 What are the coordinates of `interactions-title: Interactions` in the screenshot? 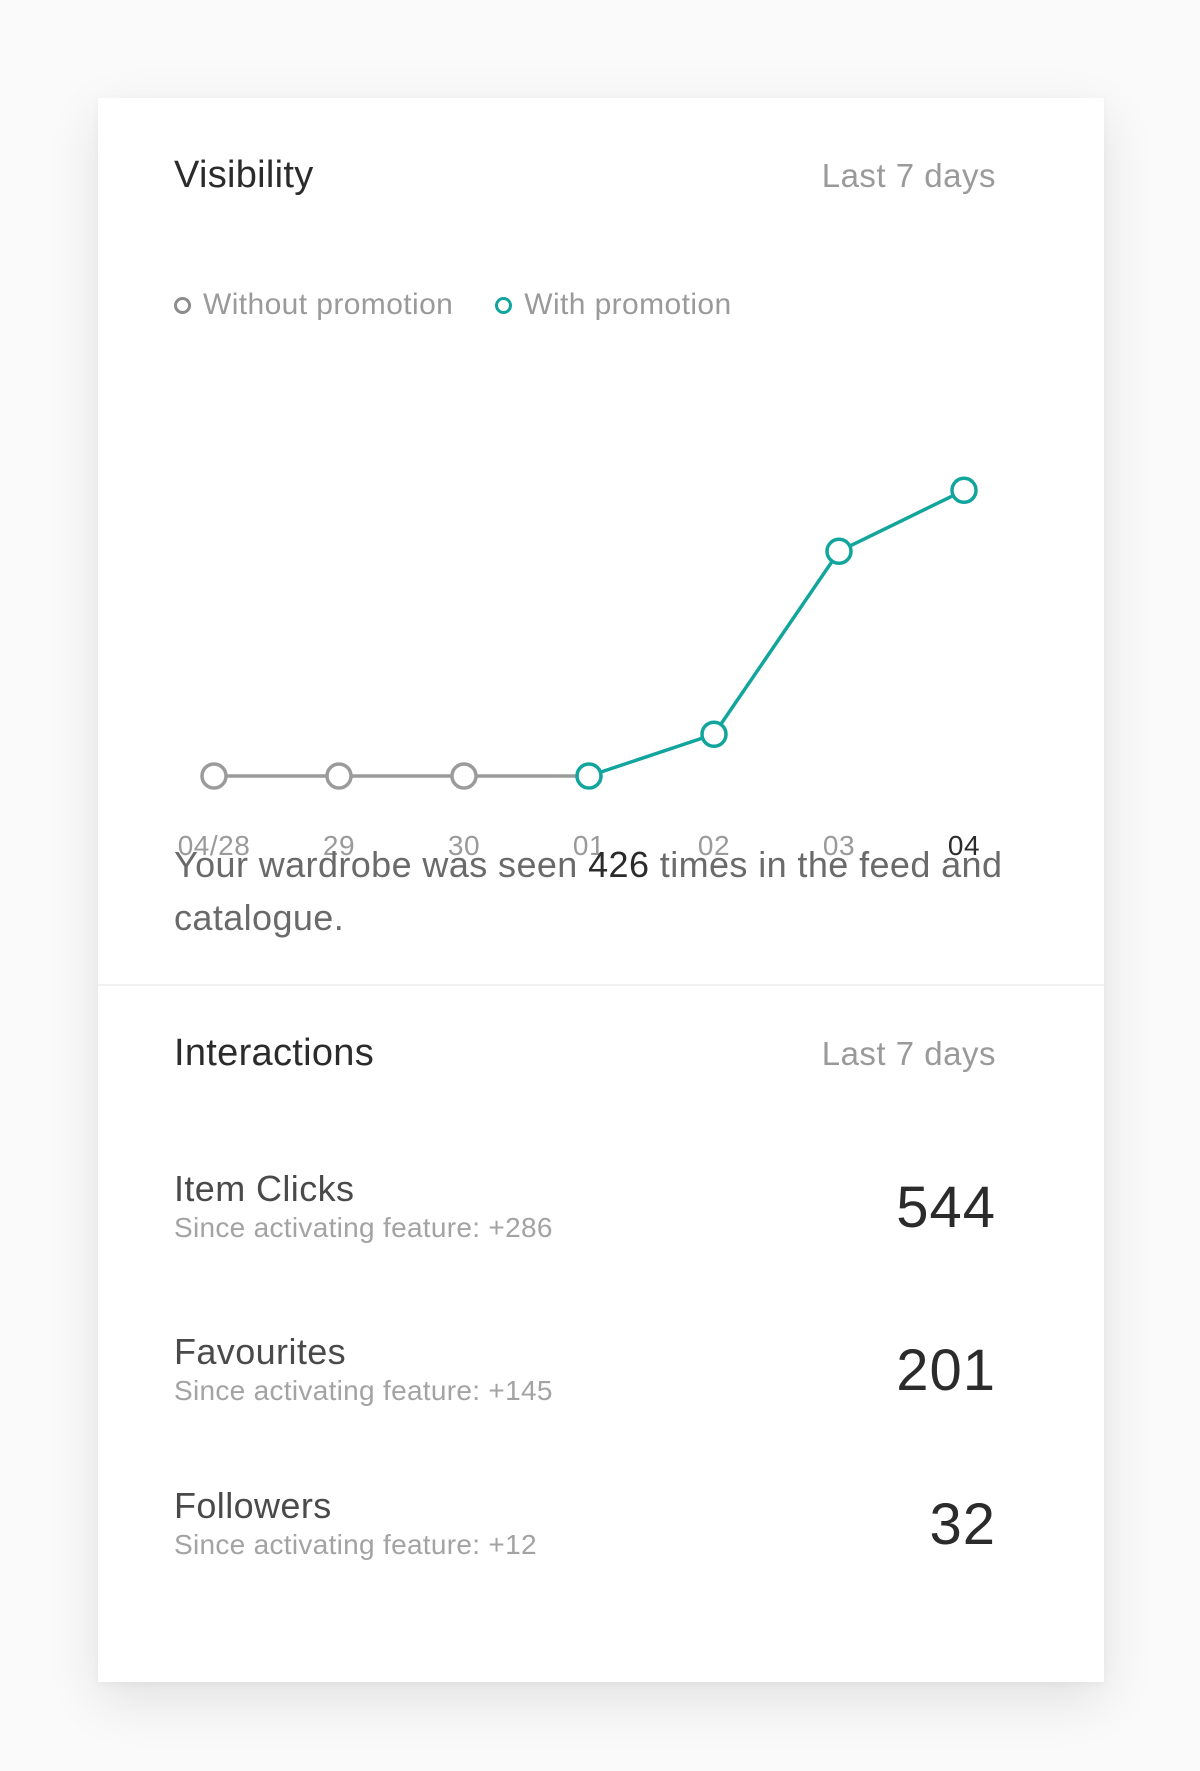 It's located at (274, 1053).